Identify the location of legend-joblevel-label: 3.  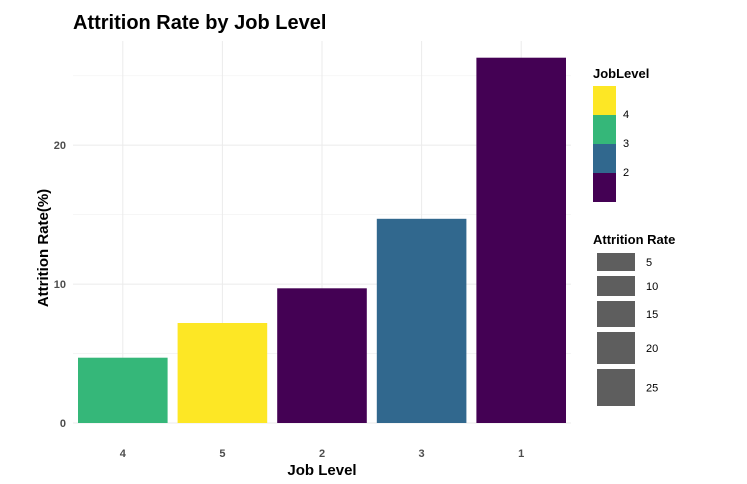
(626, 144).